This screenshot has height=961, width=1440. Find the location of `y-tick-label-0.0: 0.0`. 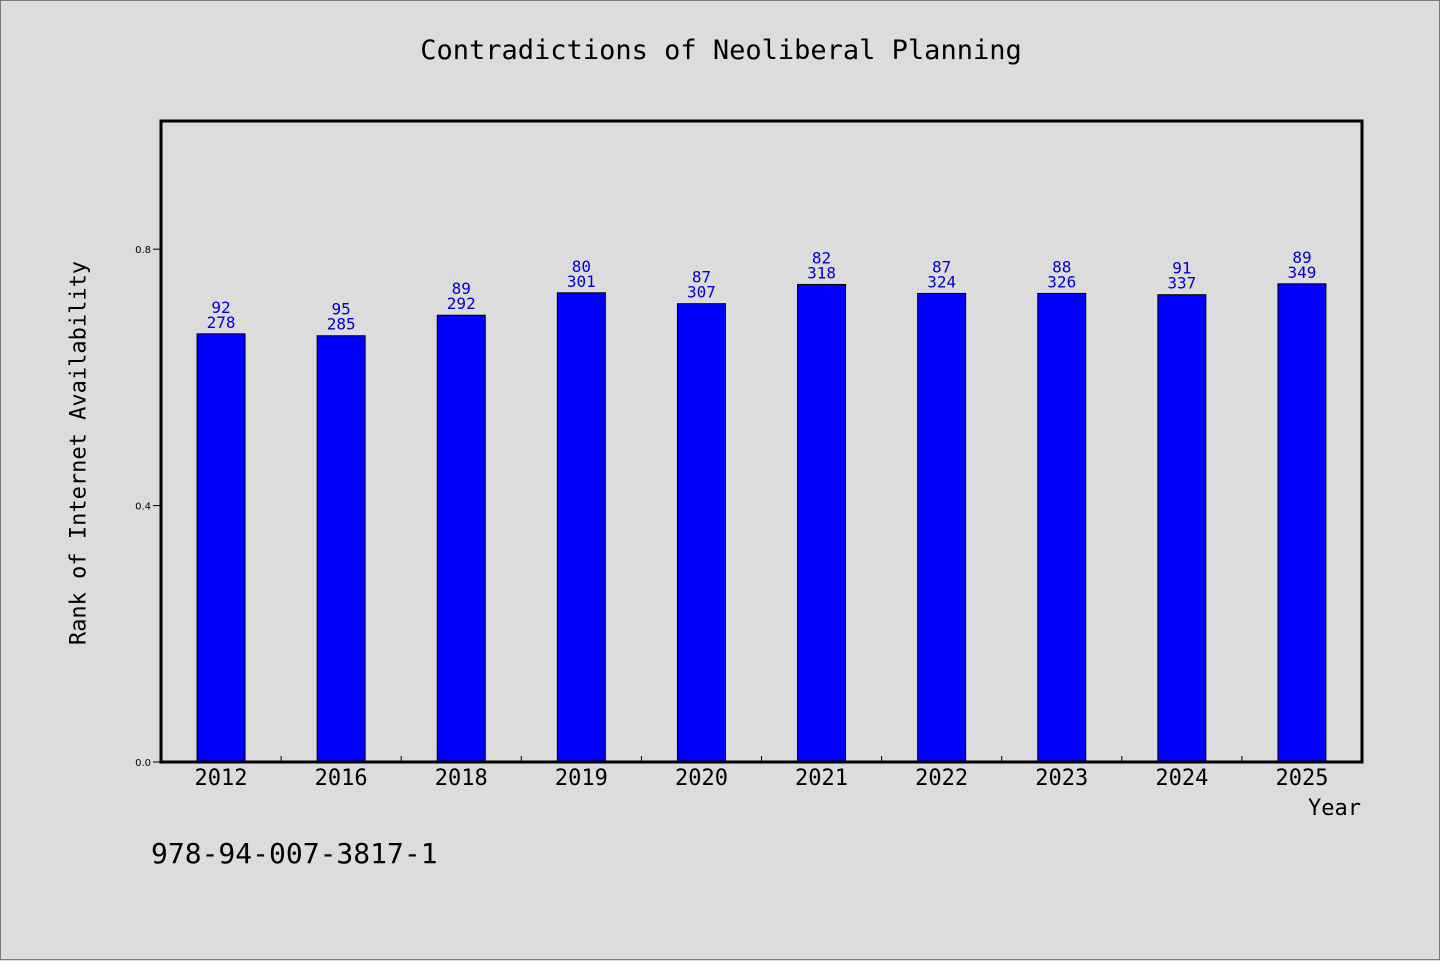

y-tick-label-0.0: 0.0 is located at coordinates (143, 763).